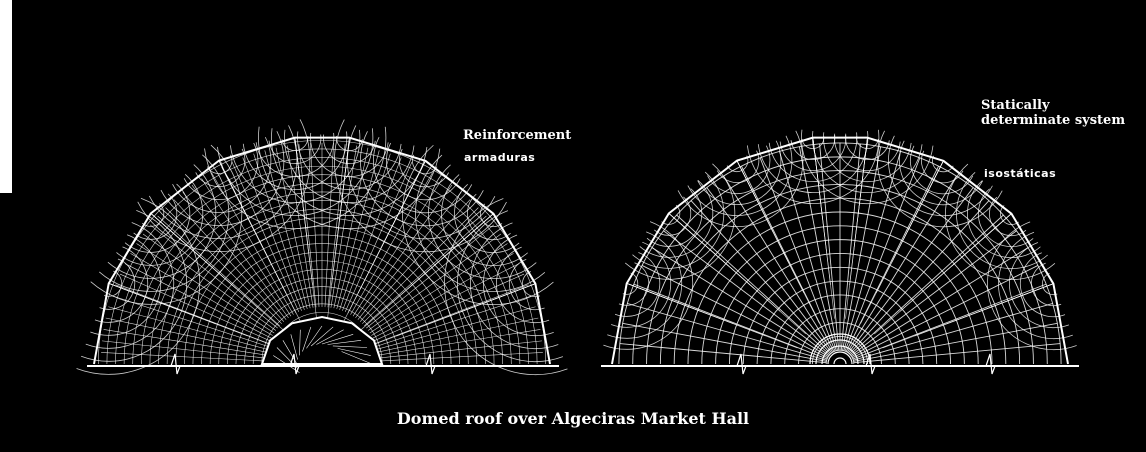 Image resolution: width=1146 pixels, height=452 pixels. I want to click on determinate-system-label: determinate system, so click(1053, 120).